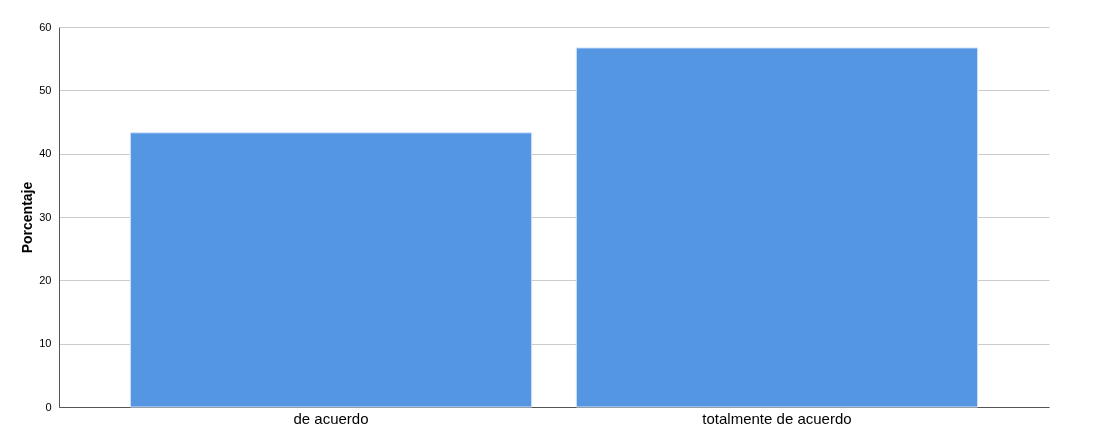 The height and width of the screenshot is (434, 1099). I want to click on x-tick-label: totalmente de acuerdo, so click(777, 418).